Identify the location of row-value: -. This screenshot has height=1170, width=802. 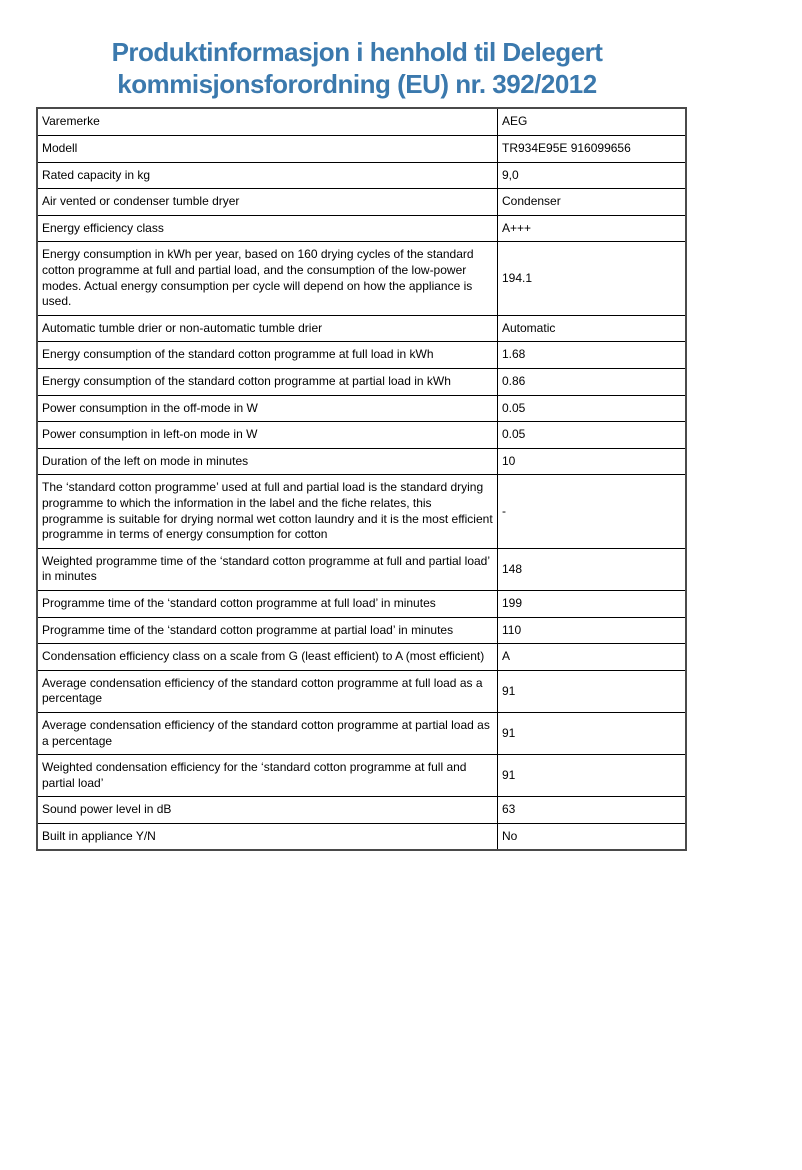
(592, 511).